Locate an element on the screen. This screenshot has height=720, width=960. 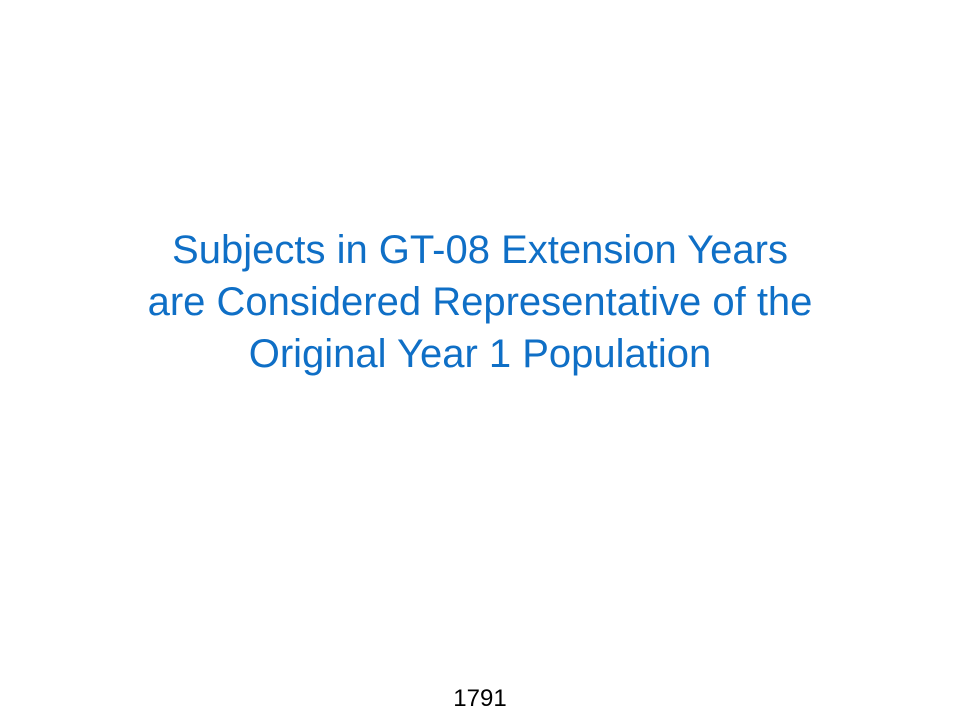
page-number: 1791 is located at coordinates (480, 698).